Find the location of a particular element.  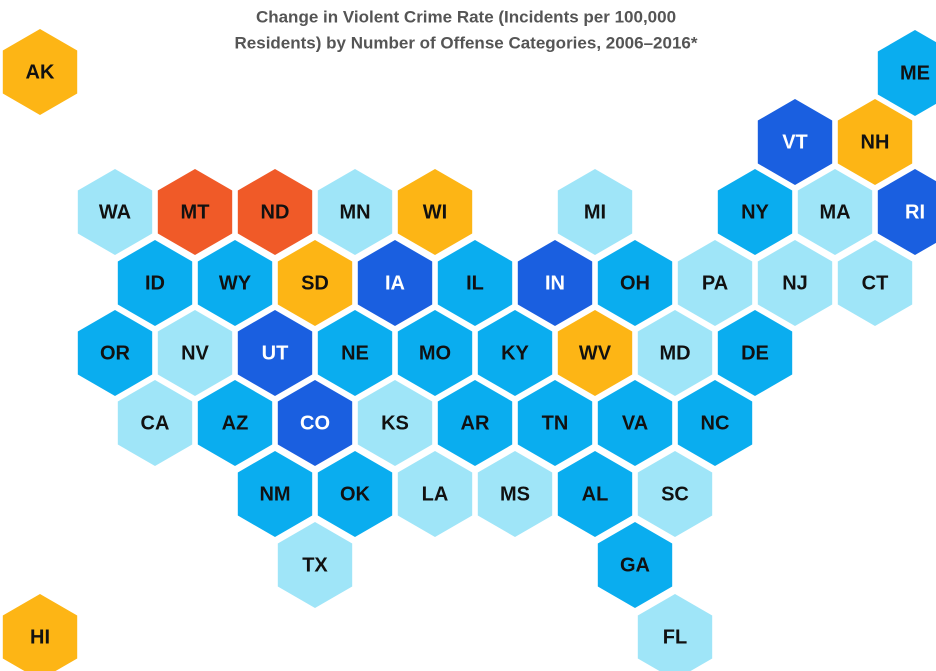

state-label: MO is located at coordinates (435, 353).